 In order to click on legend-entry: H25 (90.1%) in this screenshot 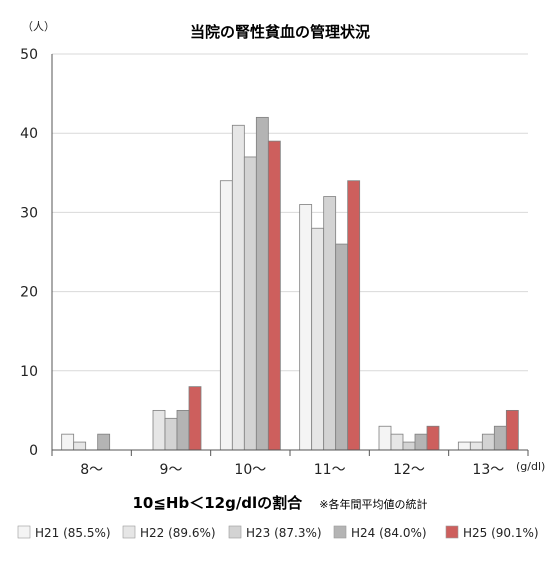, I will do `click(492, 532)`.